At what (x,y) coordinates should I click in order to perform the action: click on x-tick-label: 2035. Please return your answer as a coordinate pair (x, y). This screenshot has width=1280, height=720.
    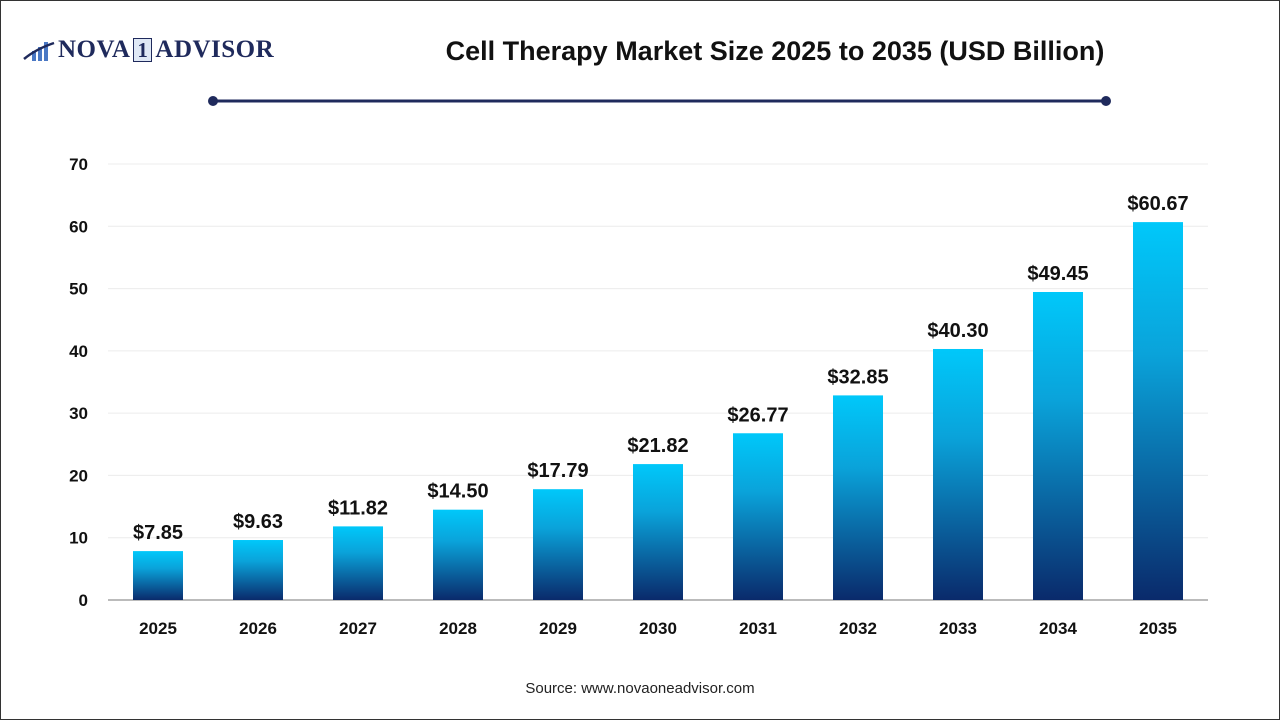
    Looking at the image, I should click on (1158, 628).